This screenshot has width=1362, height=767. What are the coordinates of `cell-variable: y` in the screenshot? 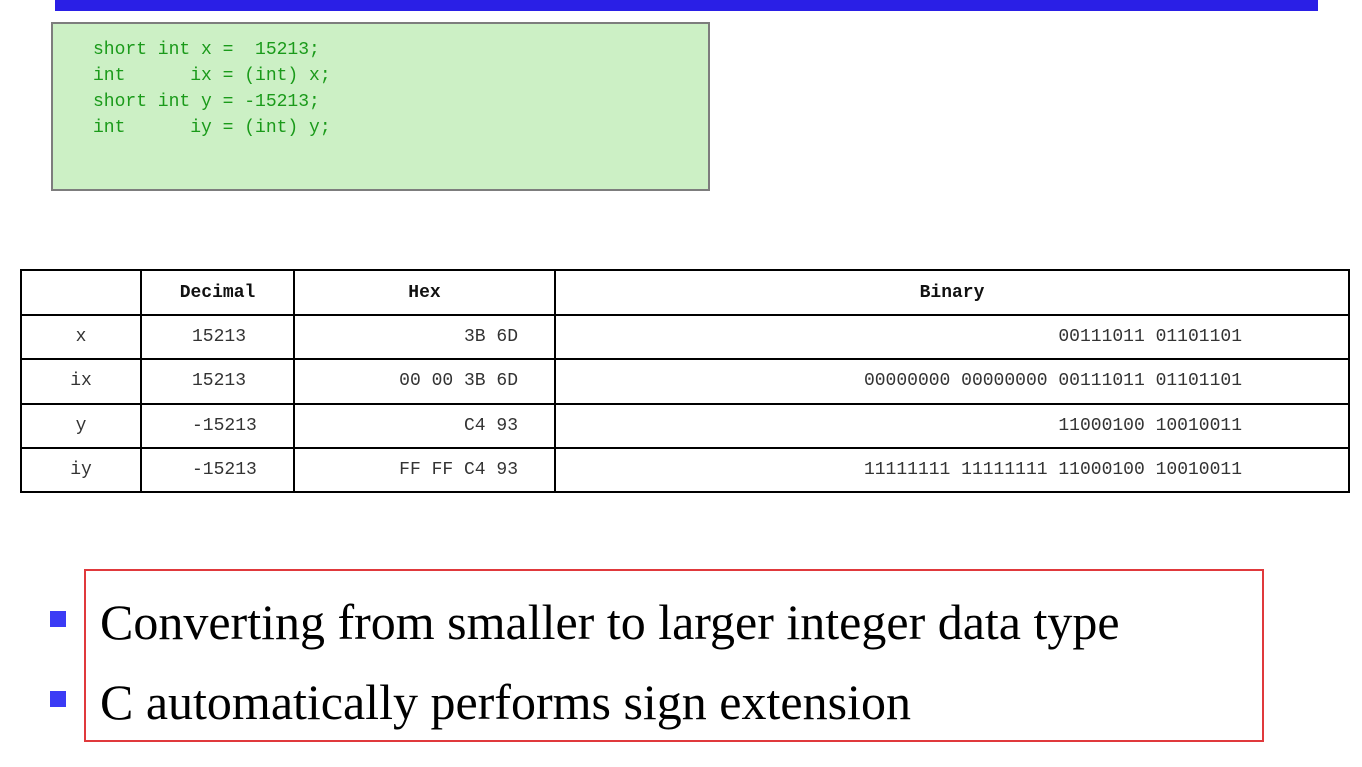 It's located at (81, 425).